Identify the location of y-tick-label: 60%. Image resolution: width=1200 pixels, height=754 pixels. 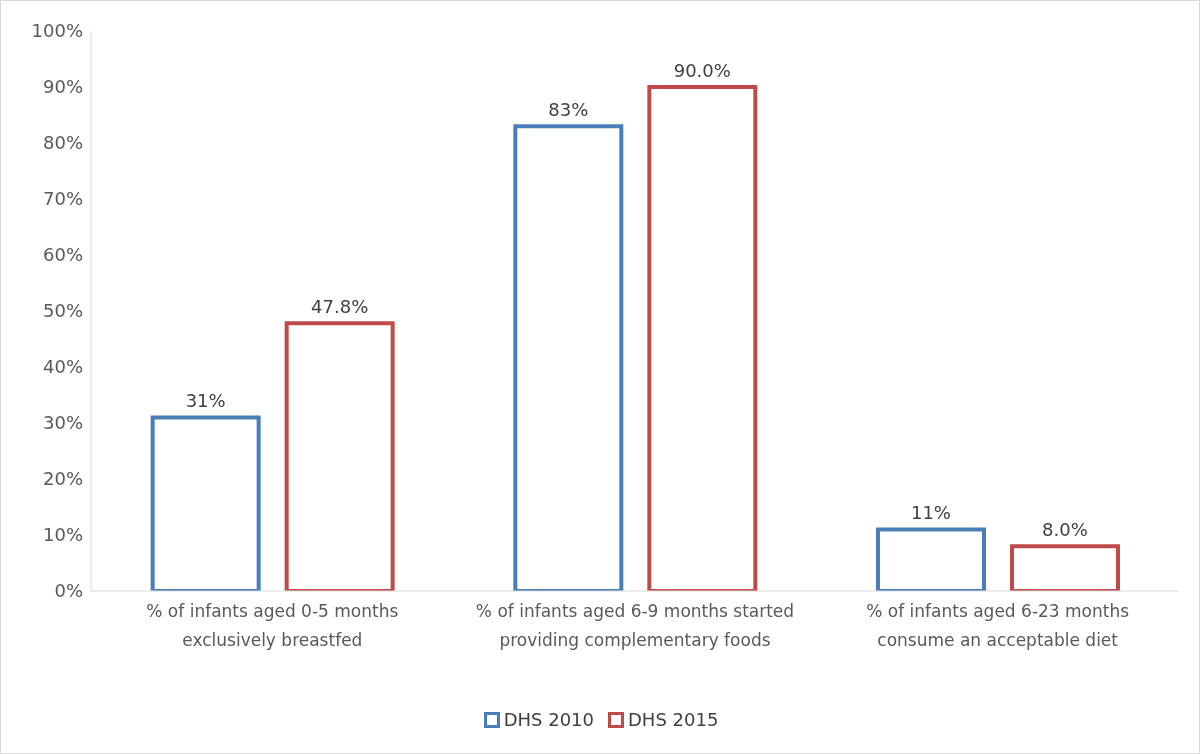
(62, 255).